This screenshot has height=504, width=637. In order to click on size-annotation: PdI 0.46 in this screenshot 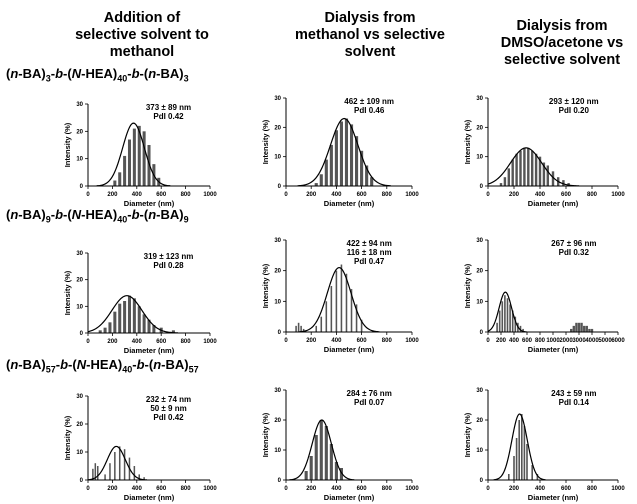, I will do `click(369, 110)`.